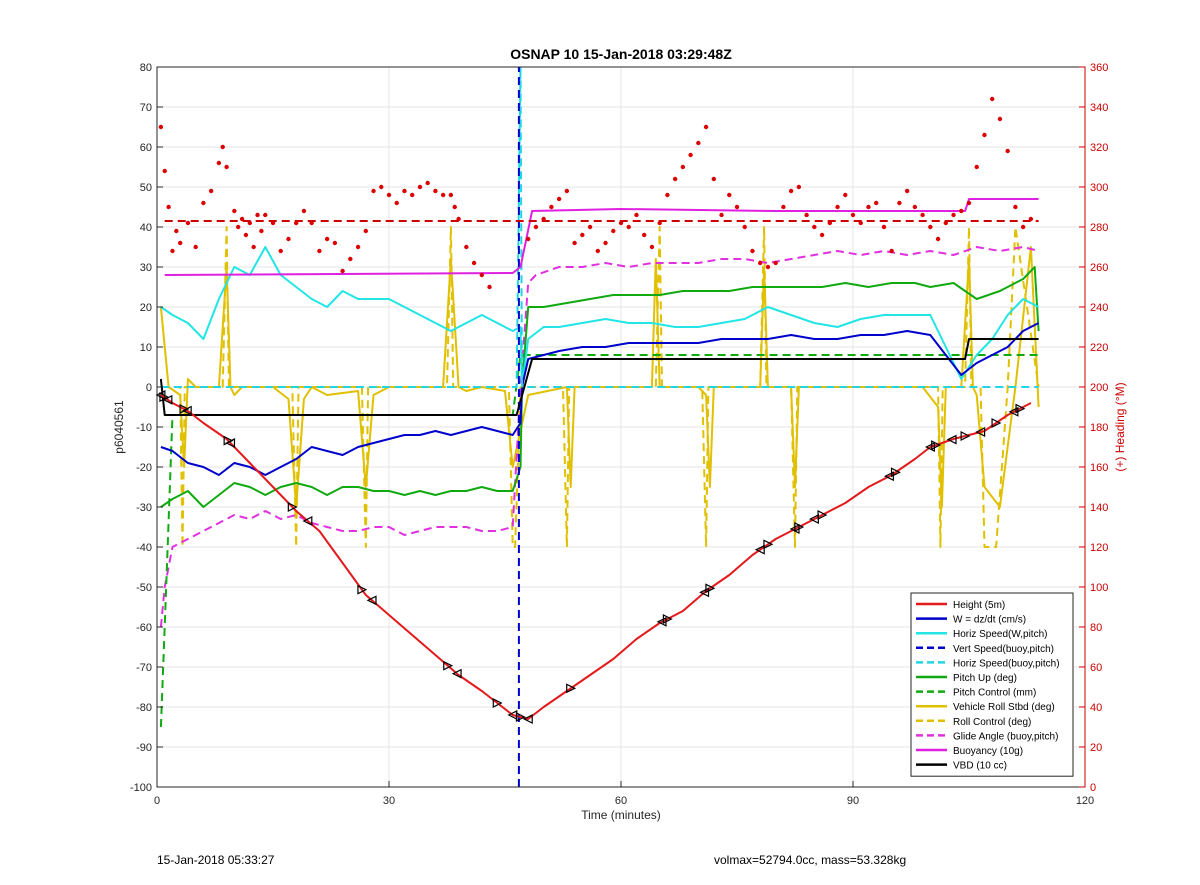  I want to click on x-tick-label: 120, so click(1085, 801).